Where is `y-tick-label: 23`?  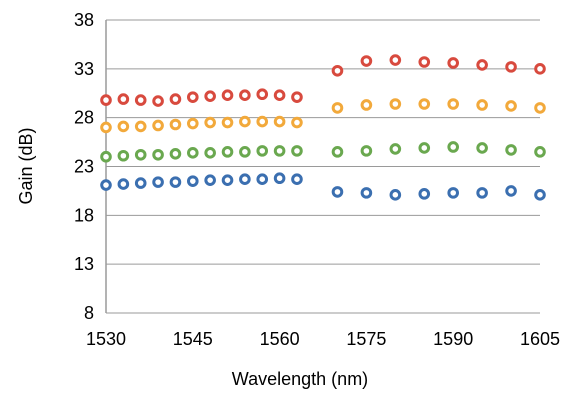 y-tick-label: 23 is located at coordinates (84, 167).